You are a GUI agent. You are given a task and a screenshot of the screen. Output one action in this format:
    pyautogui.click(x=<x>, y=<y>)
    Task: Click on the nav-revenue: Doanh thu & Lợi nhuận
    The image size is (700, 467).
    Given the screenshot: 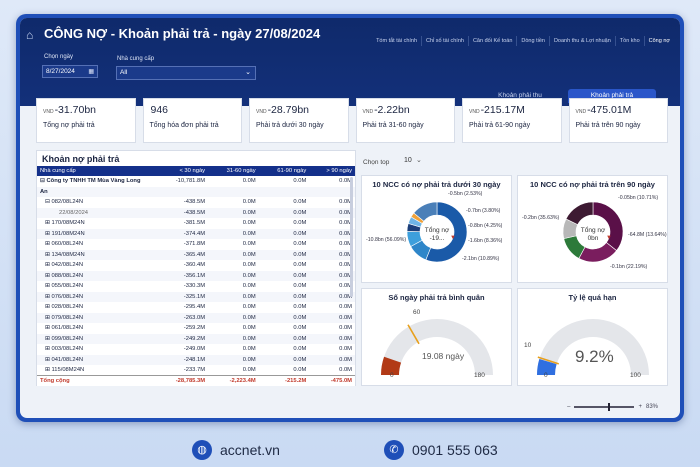 What is the action you would take?
    pyautogui.click(x=581, y=41)
    